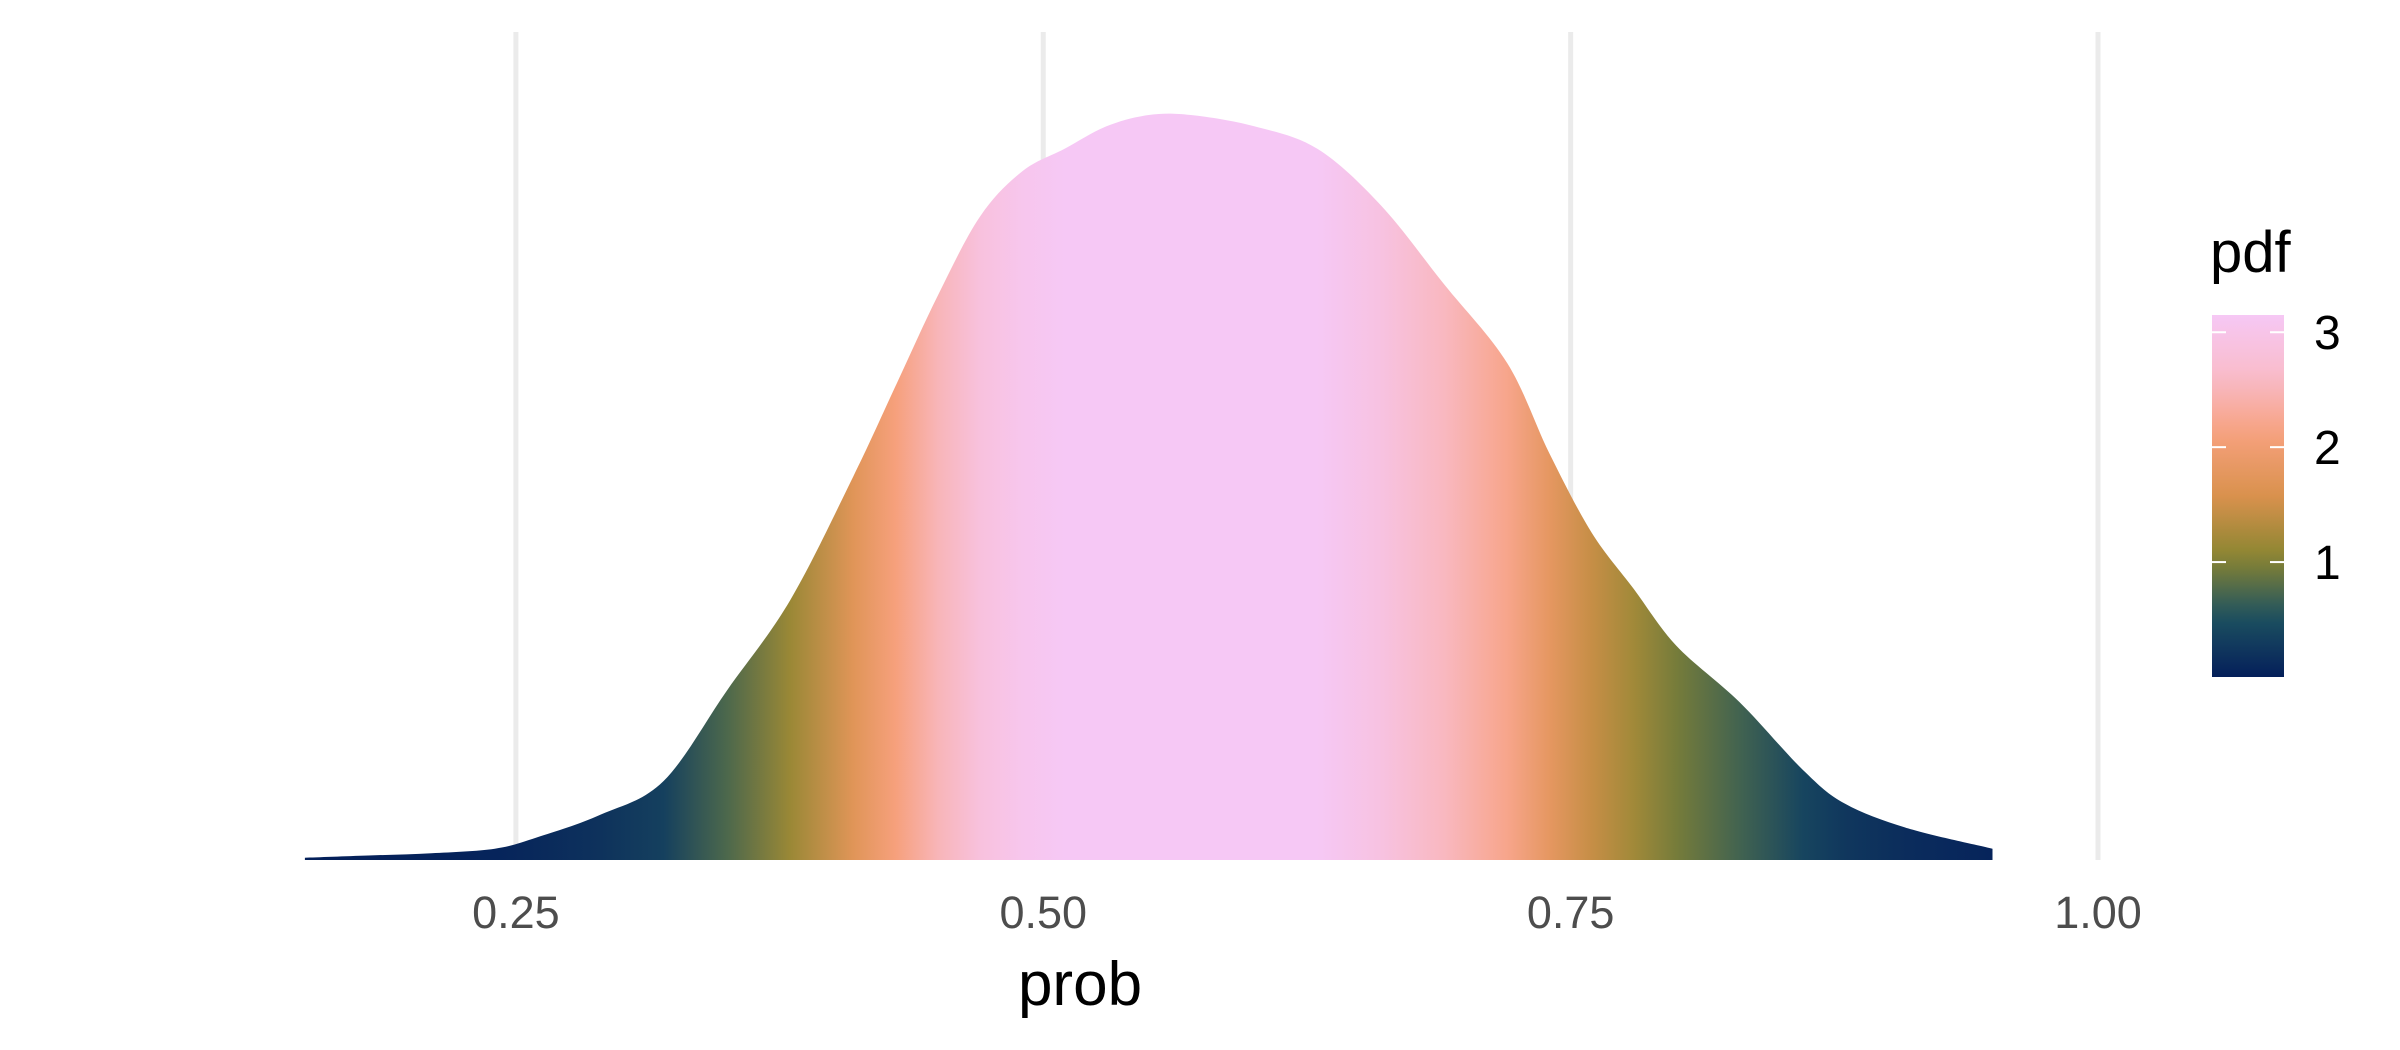 The height and width of the screenshot is (1050, 2400). Describe the element at coordinates (2248, 496) in the screenshot. I see `legend-colorbar` at that location.